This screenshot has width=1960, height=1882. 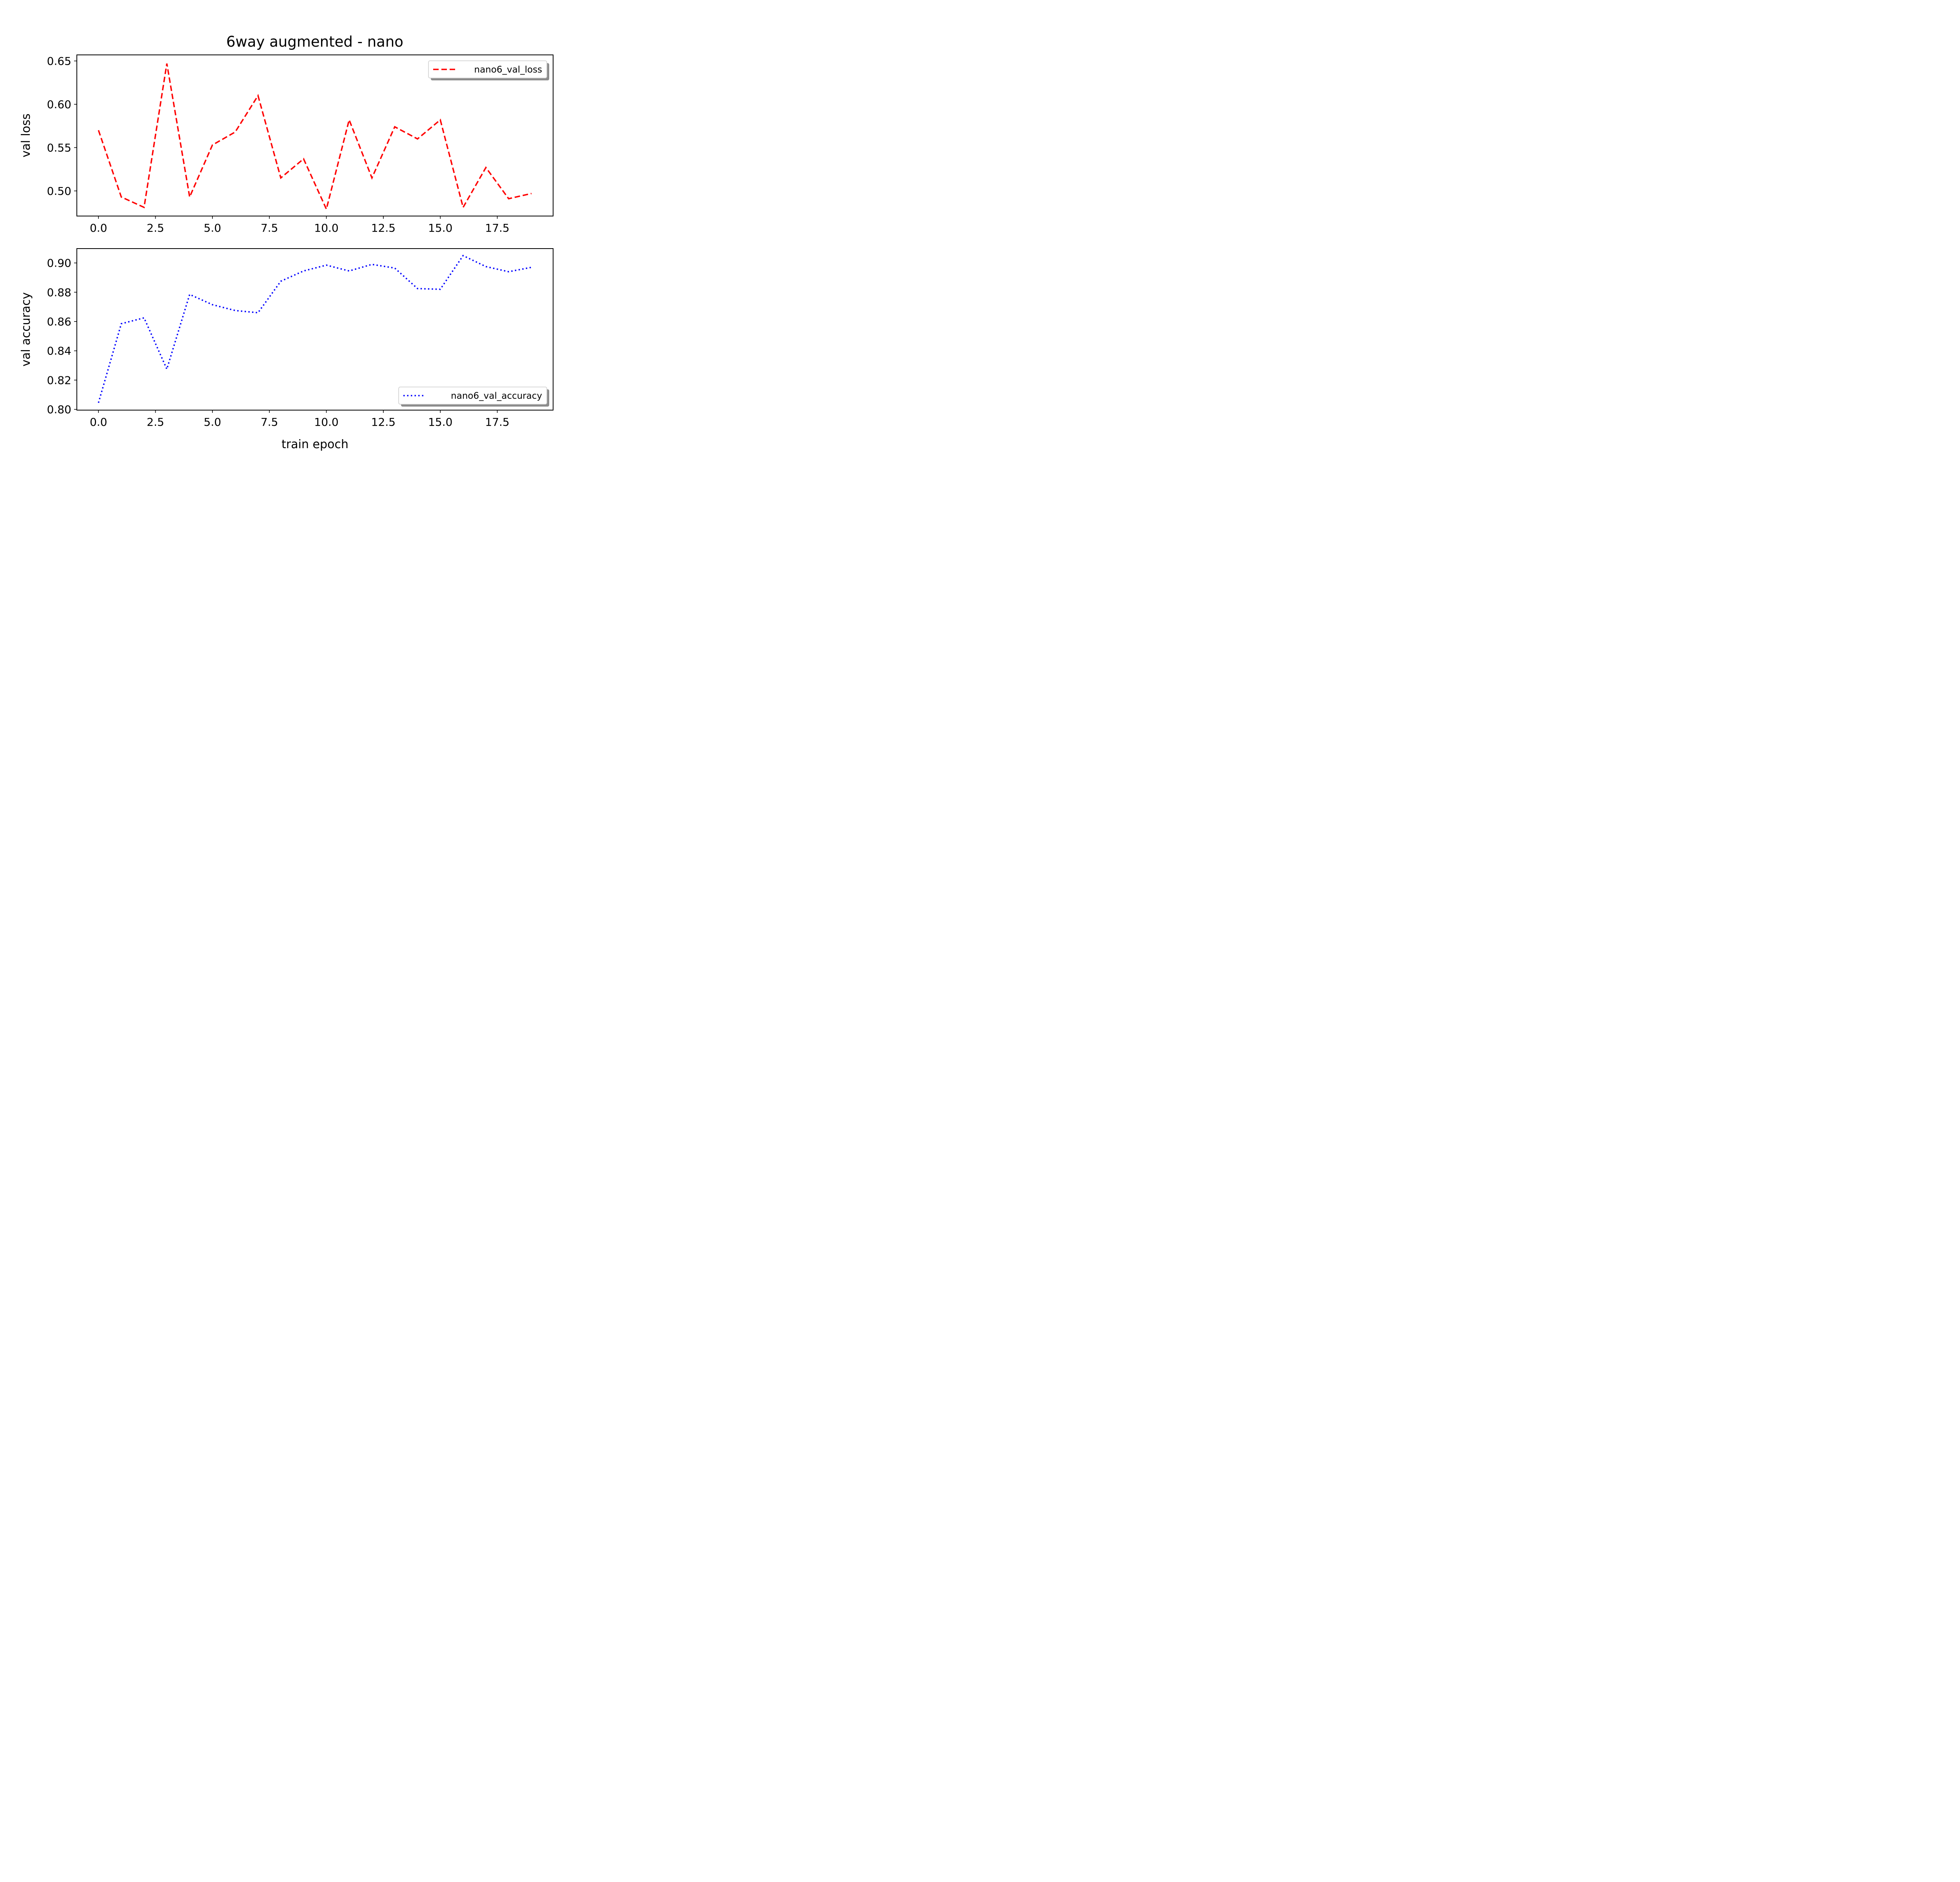 What do you see at coordinates (59, 60) in the screenshot?
I see `val-loss-ytick-label: 0.65` at bounding box center [59, 60].